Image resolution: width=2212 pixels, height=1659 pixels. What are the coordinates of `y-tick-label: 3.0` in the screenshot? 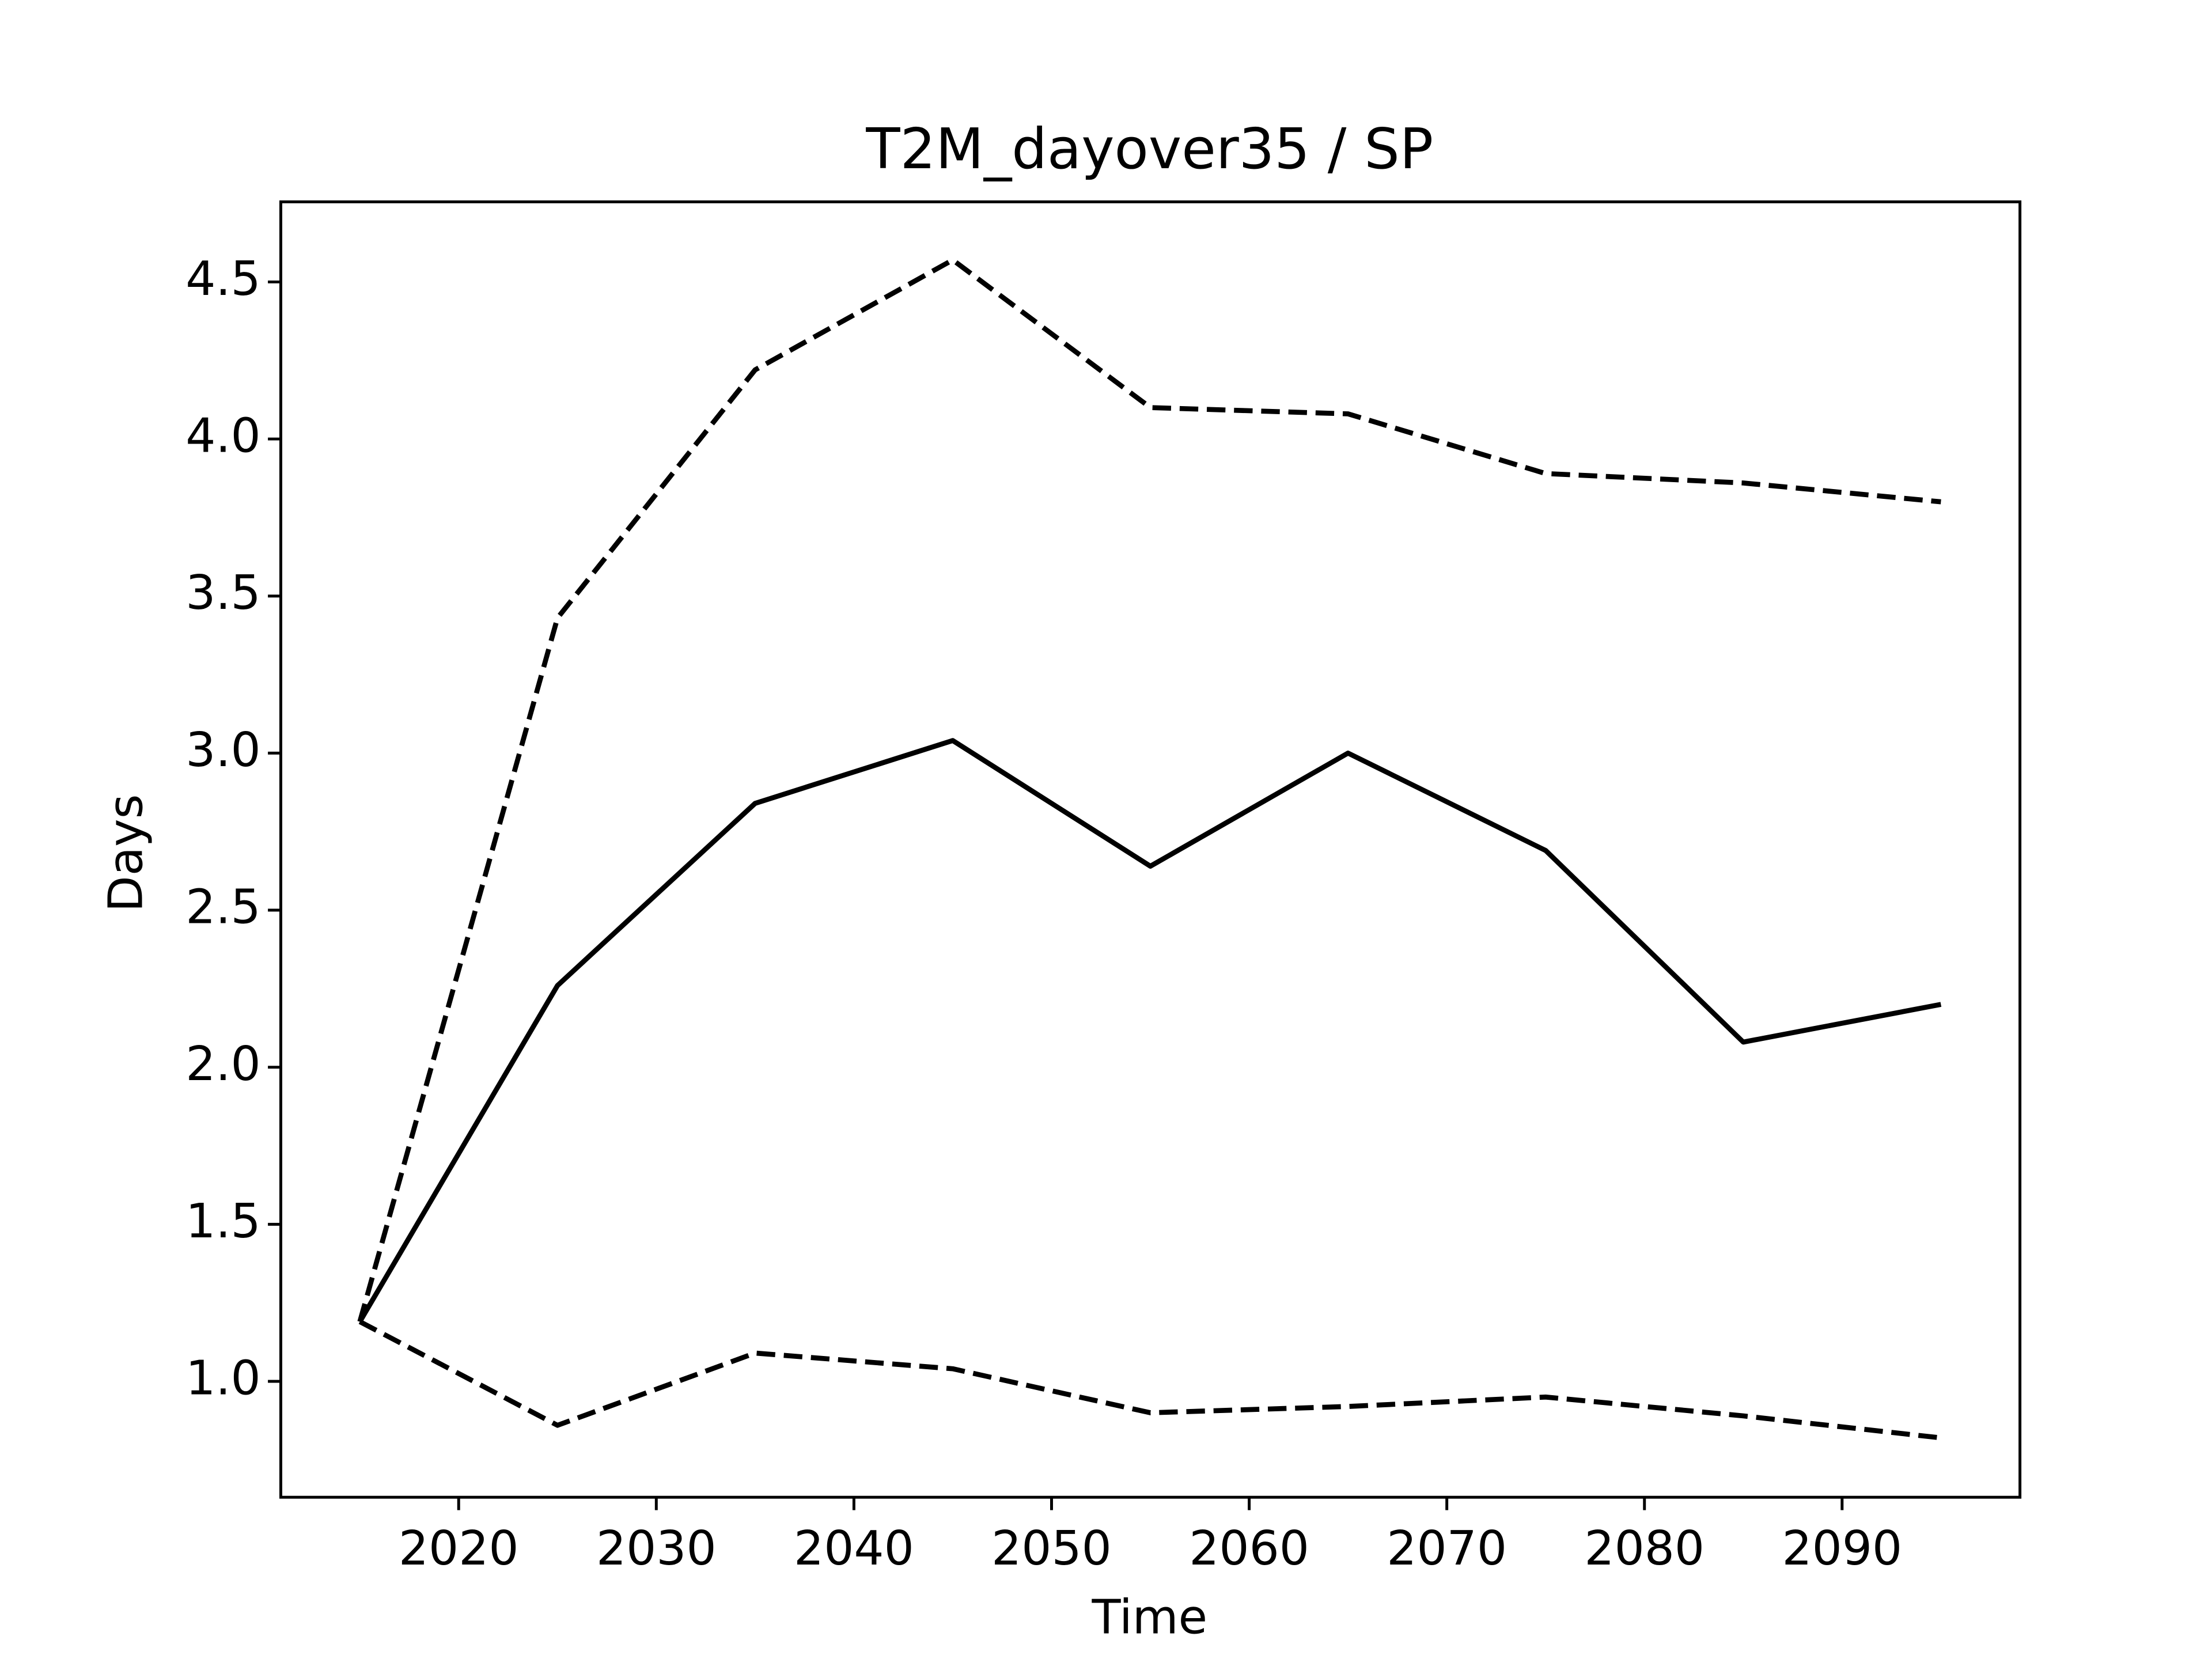 It's located at (222, 750).